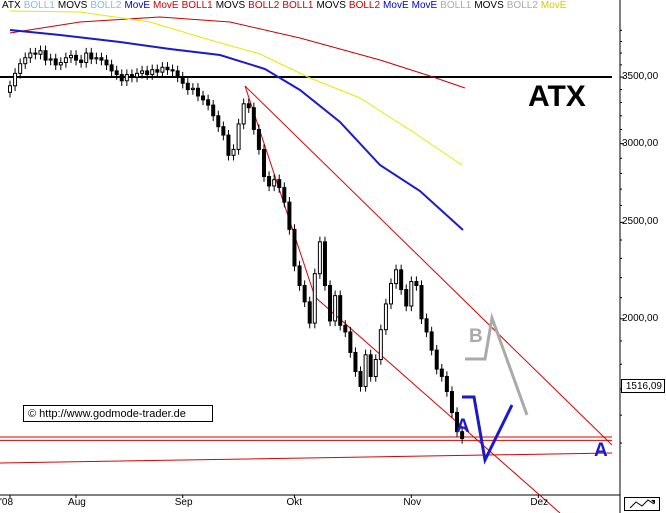  What do you see at coordinates (294, 502) in the screenshot?
I see `x-tick-label: Okt` at bounding box center [294, 502].